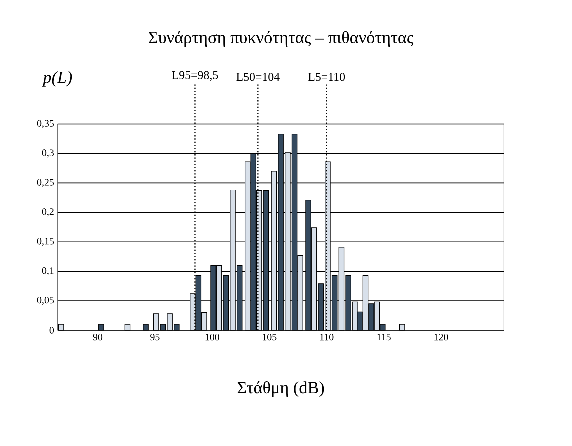 The height and width of the screenshot is (446, 572). I want to click on x-tick-label: 110, so click(327, 337).